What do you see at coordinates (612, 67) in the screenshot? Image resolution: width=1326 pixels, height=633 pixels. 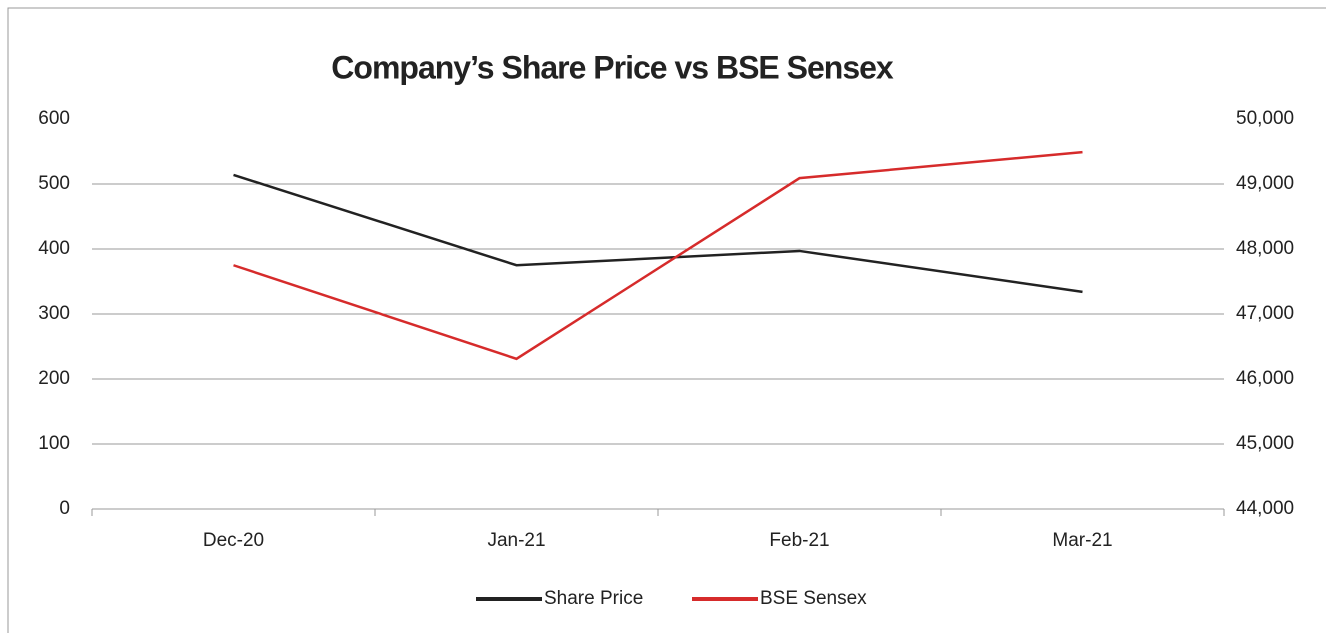 I see `chart-title: Company’s Share Price vs BSE Sensex` at bounding box center [612, 67].